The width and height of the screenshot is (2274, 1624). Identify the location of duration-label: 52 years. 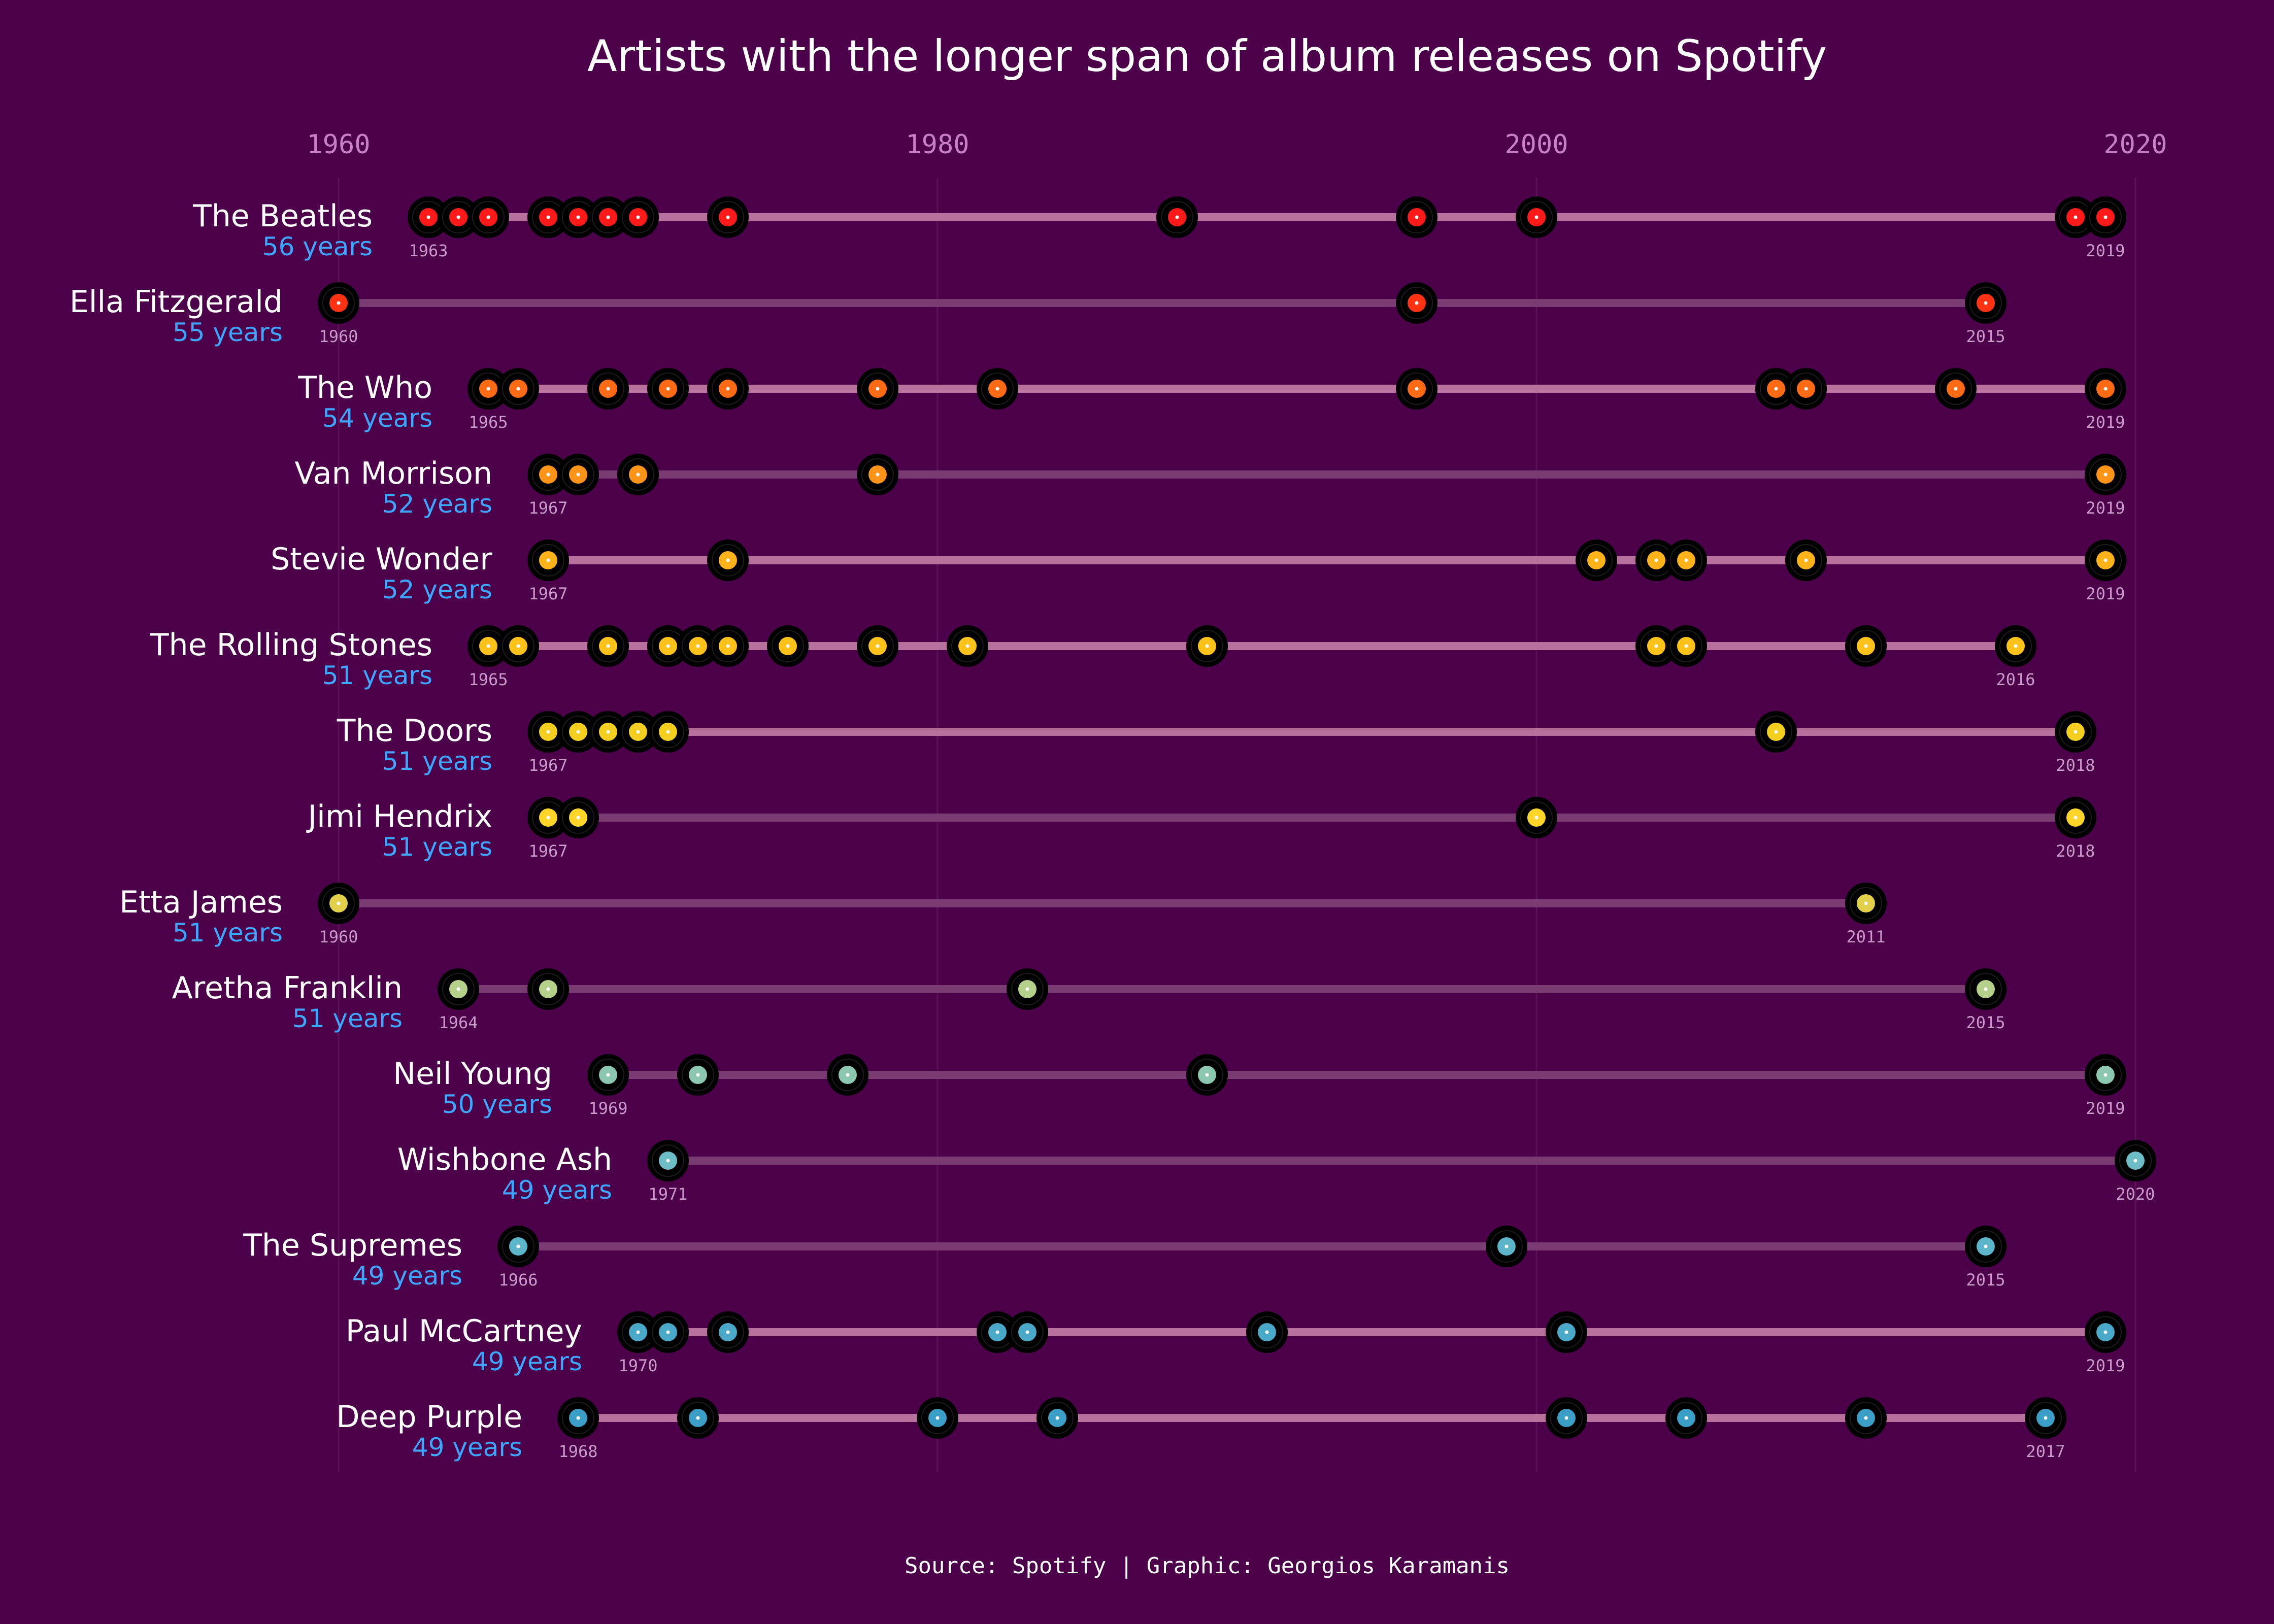
(437, 589).